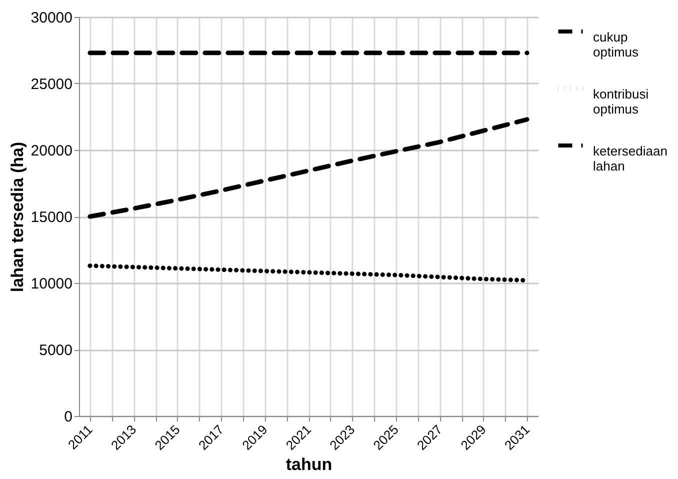 The height and width of the screenshot is (479, 678). What do you see at coordinates (51, 151) in the screenshot?
I see `y-tick-label: 20000` at bounding box center [51, 151].